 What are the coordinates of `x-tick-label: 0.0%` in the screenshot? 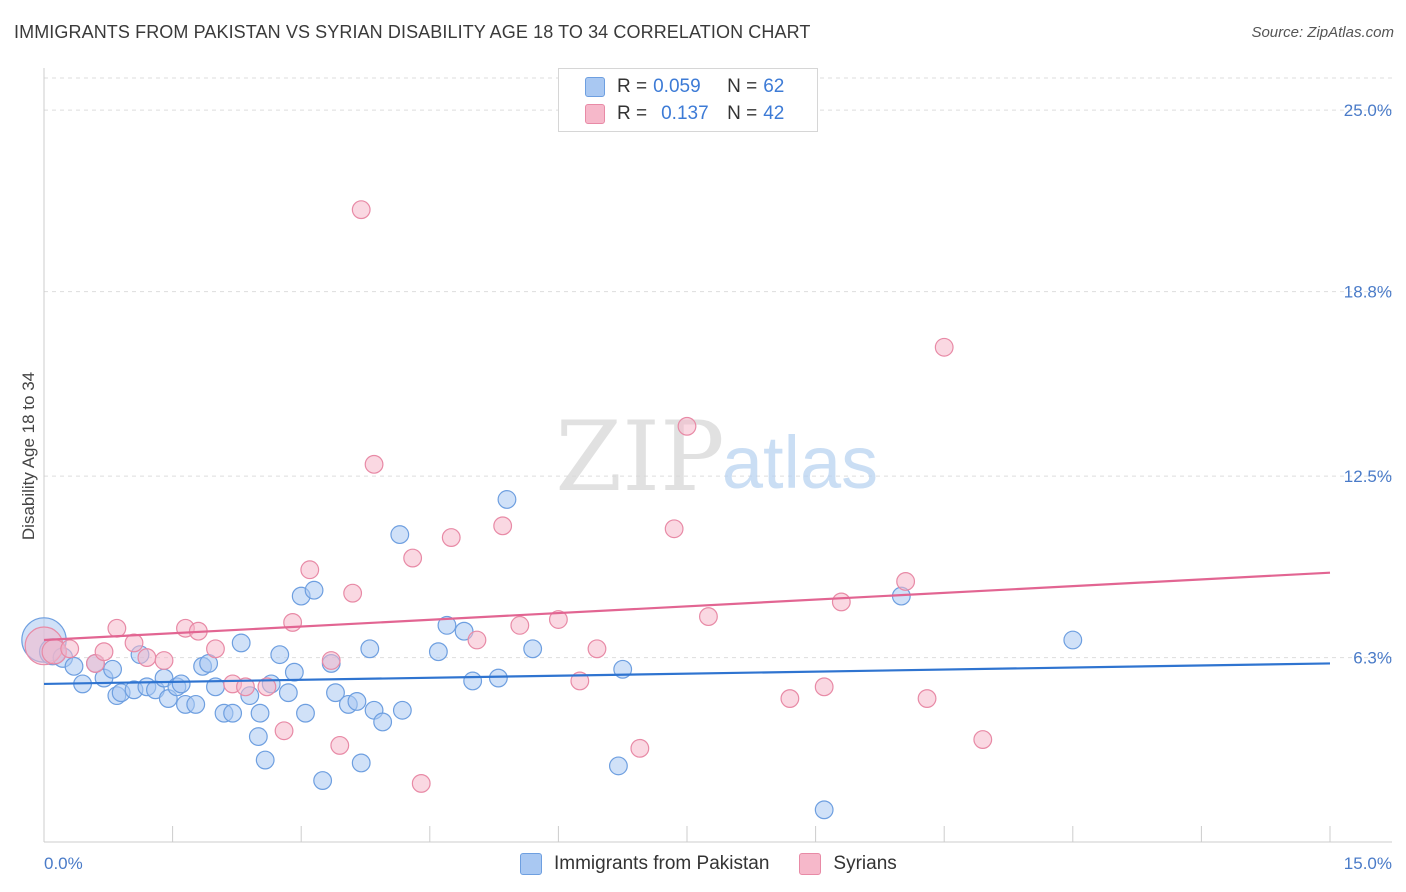 It's located at (63, 863).